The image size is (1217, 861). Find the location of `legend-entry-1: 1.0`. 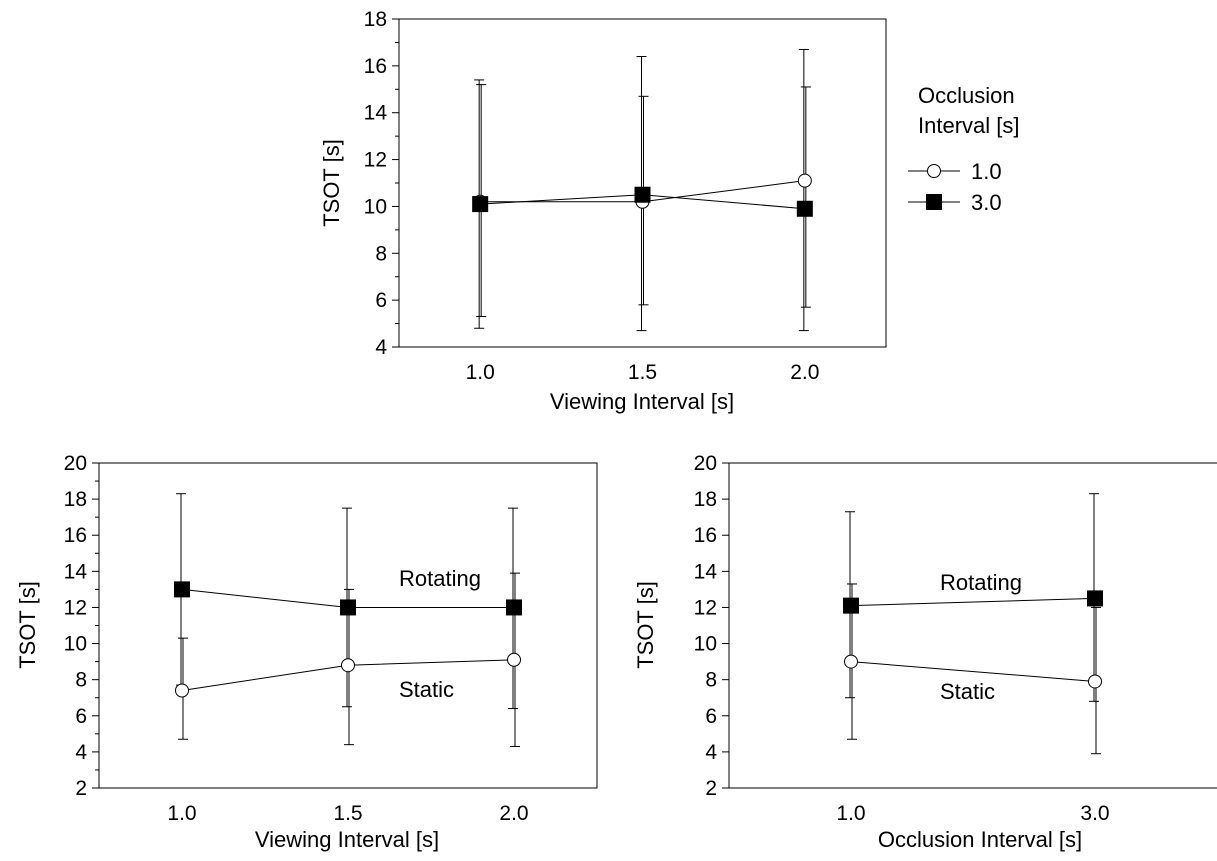

legend-entry-1: 1.0 is located at coordinates (955, 171).